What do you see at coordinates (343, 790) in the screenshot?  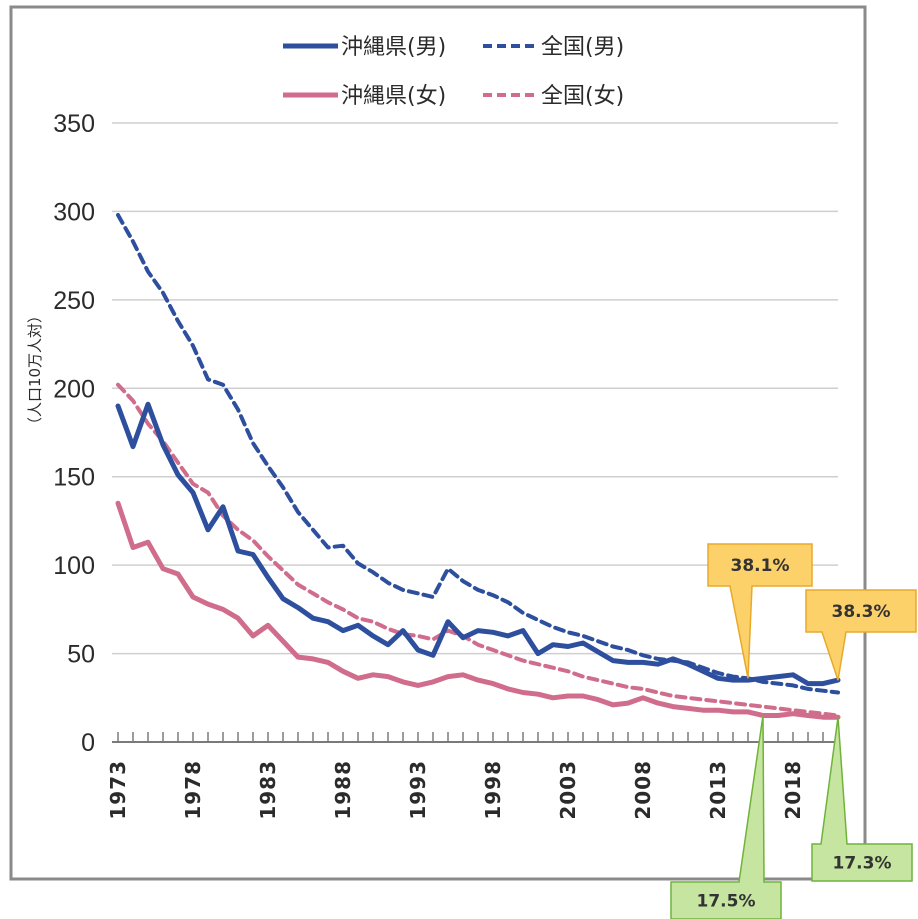 I see `x-tick-label: 1988` at bounding box center [343, 790].